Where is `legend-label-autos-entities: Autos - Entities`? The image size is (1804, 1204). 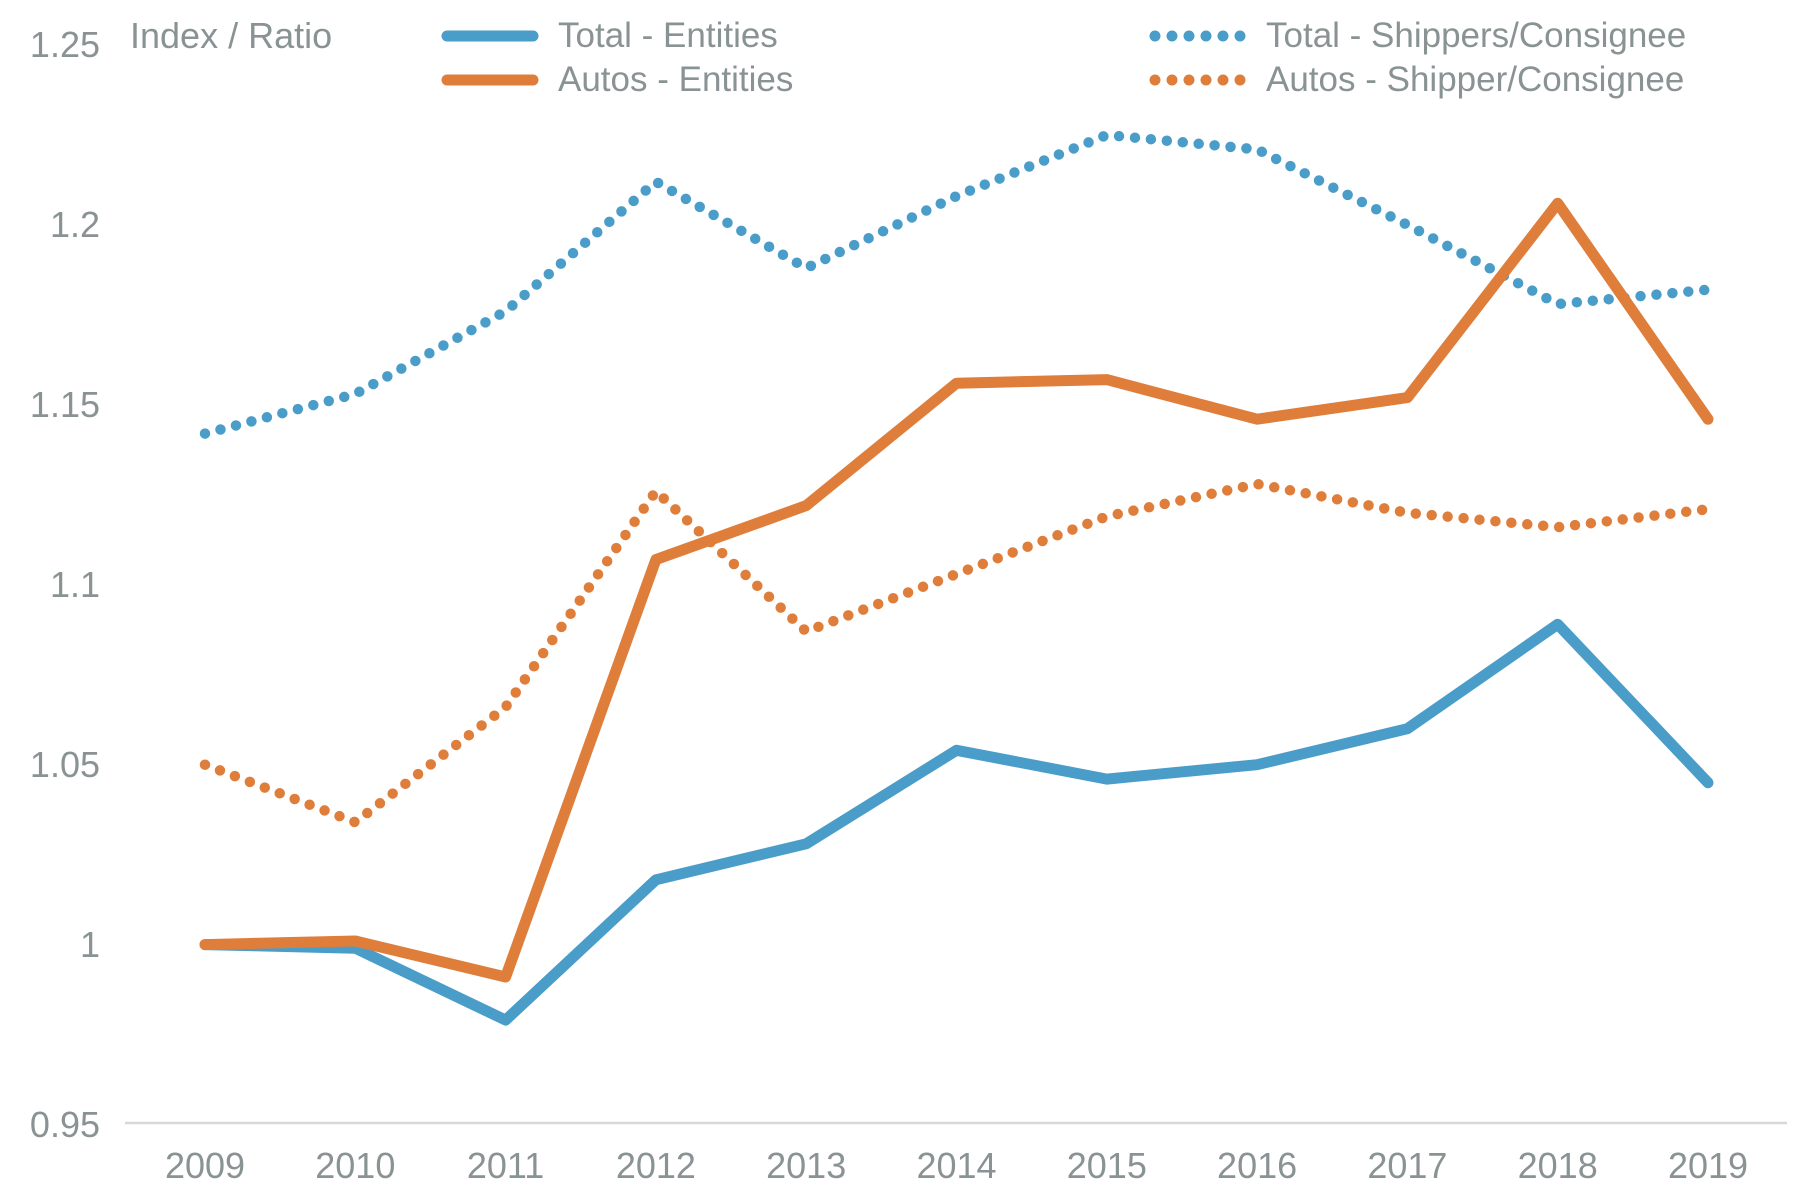
legend-label-autos-entities: Autos - Entities is located at coordinates (676, 79).